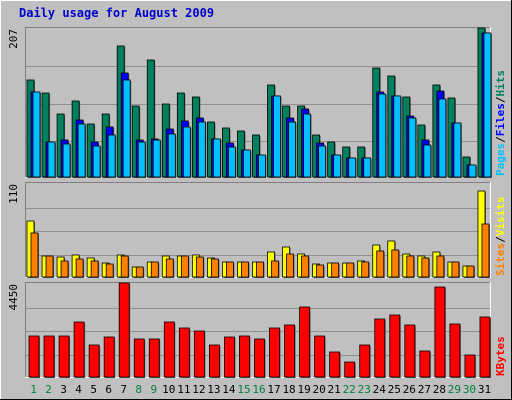 The height and width of the screenshot is (400, 512). What do you see at coordinates (500, 259) in the screenshot?
I see `series-label-part: Sites` at bounding box center [500, 259].